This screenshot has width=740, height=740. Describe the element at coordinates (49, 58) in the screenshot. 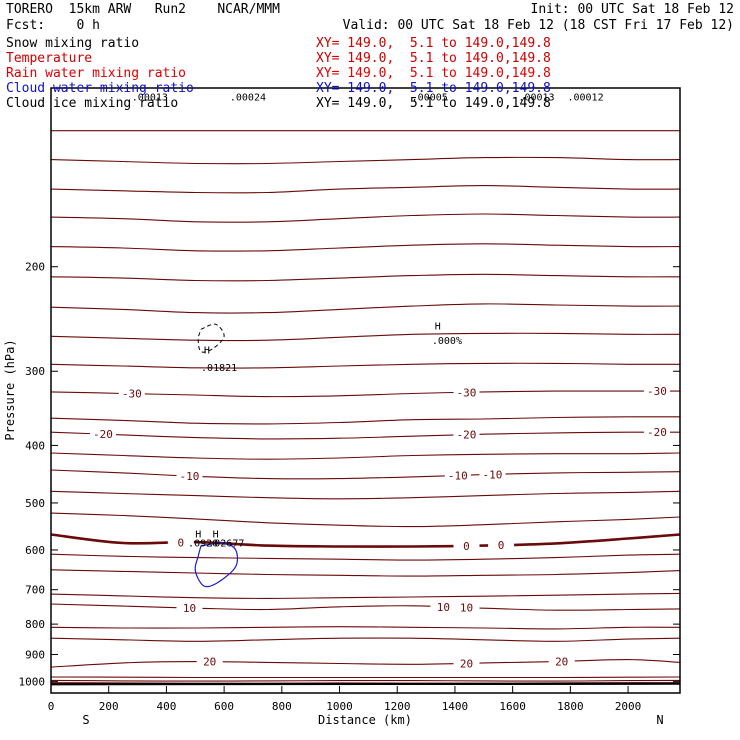

I see `legend-temperature: Temperature` at that location.